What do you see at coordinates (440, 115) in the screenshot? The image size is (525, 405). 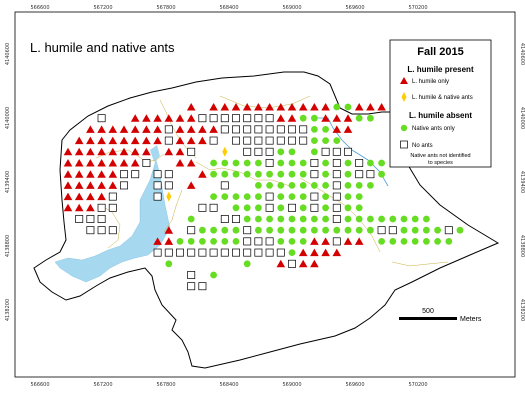 I see `legend-heading-absent: L. humile absent` at bounding box center [440, 115].